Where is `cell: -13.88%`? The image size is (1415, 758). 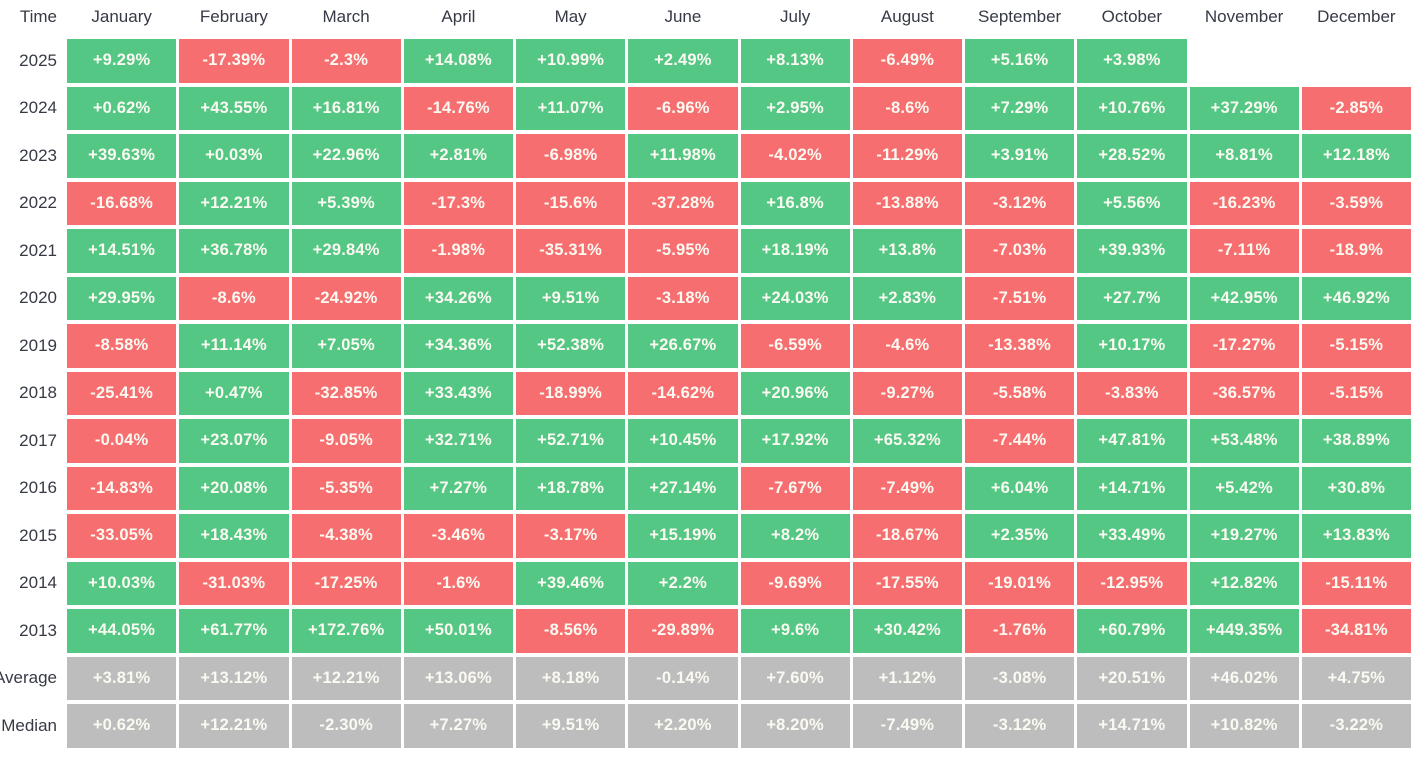 cell: -13.88% is located at coordinates (907, 203).